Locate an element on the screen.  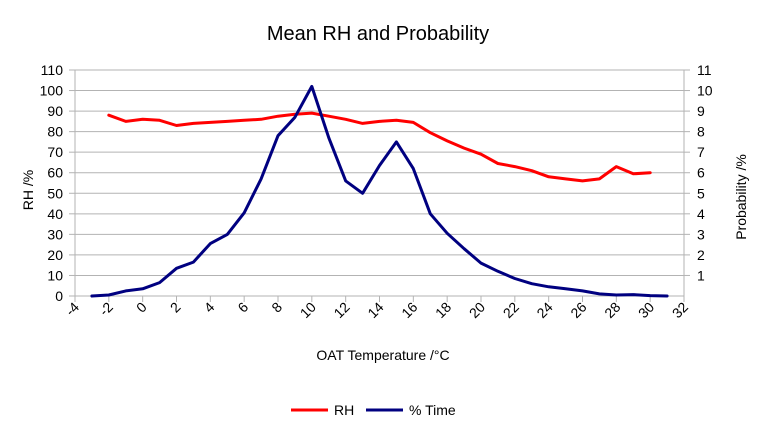
x-tick-label: 14 is located at coordinates (375, 310).